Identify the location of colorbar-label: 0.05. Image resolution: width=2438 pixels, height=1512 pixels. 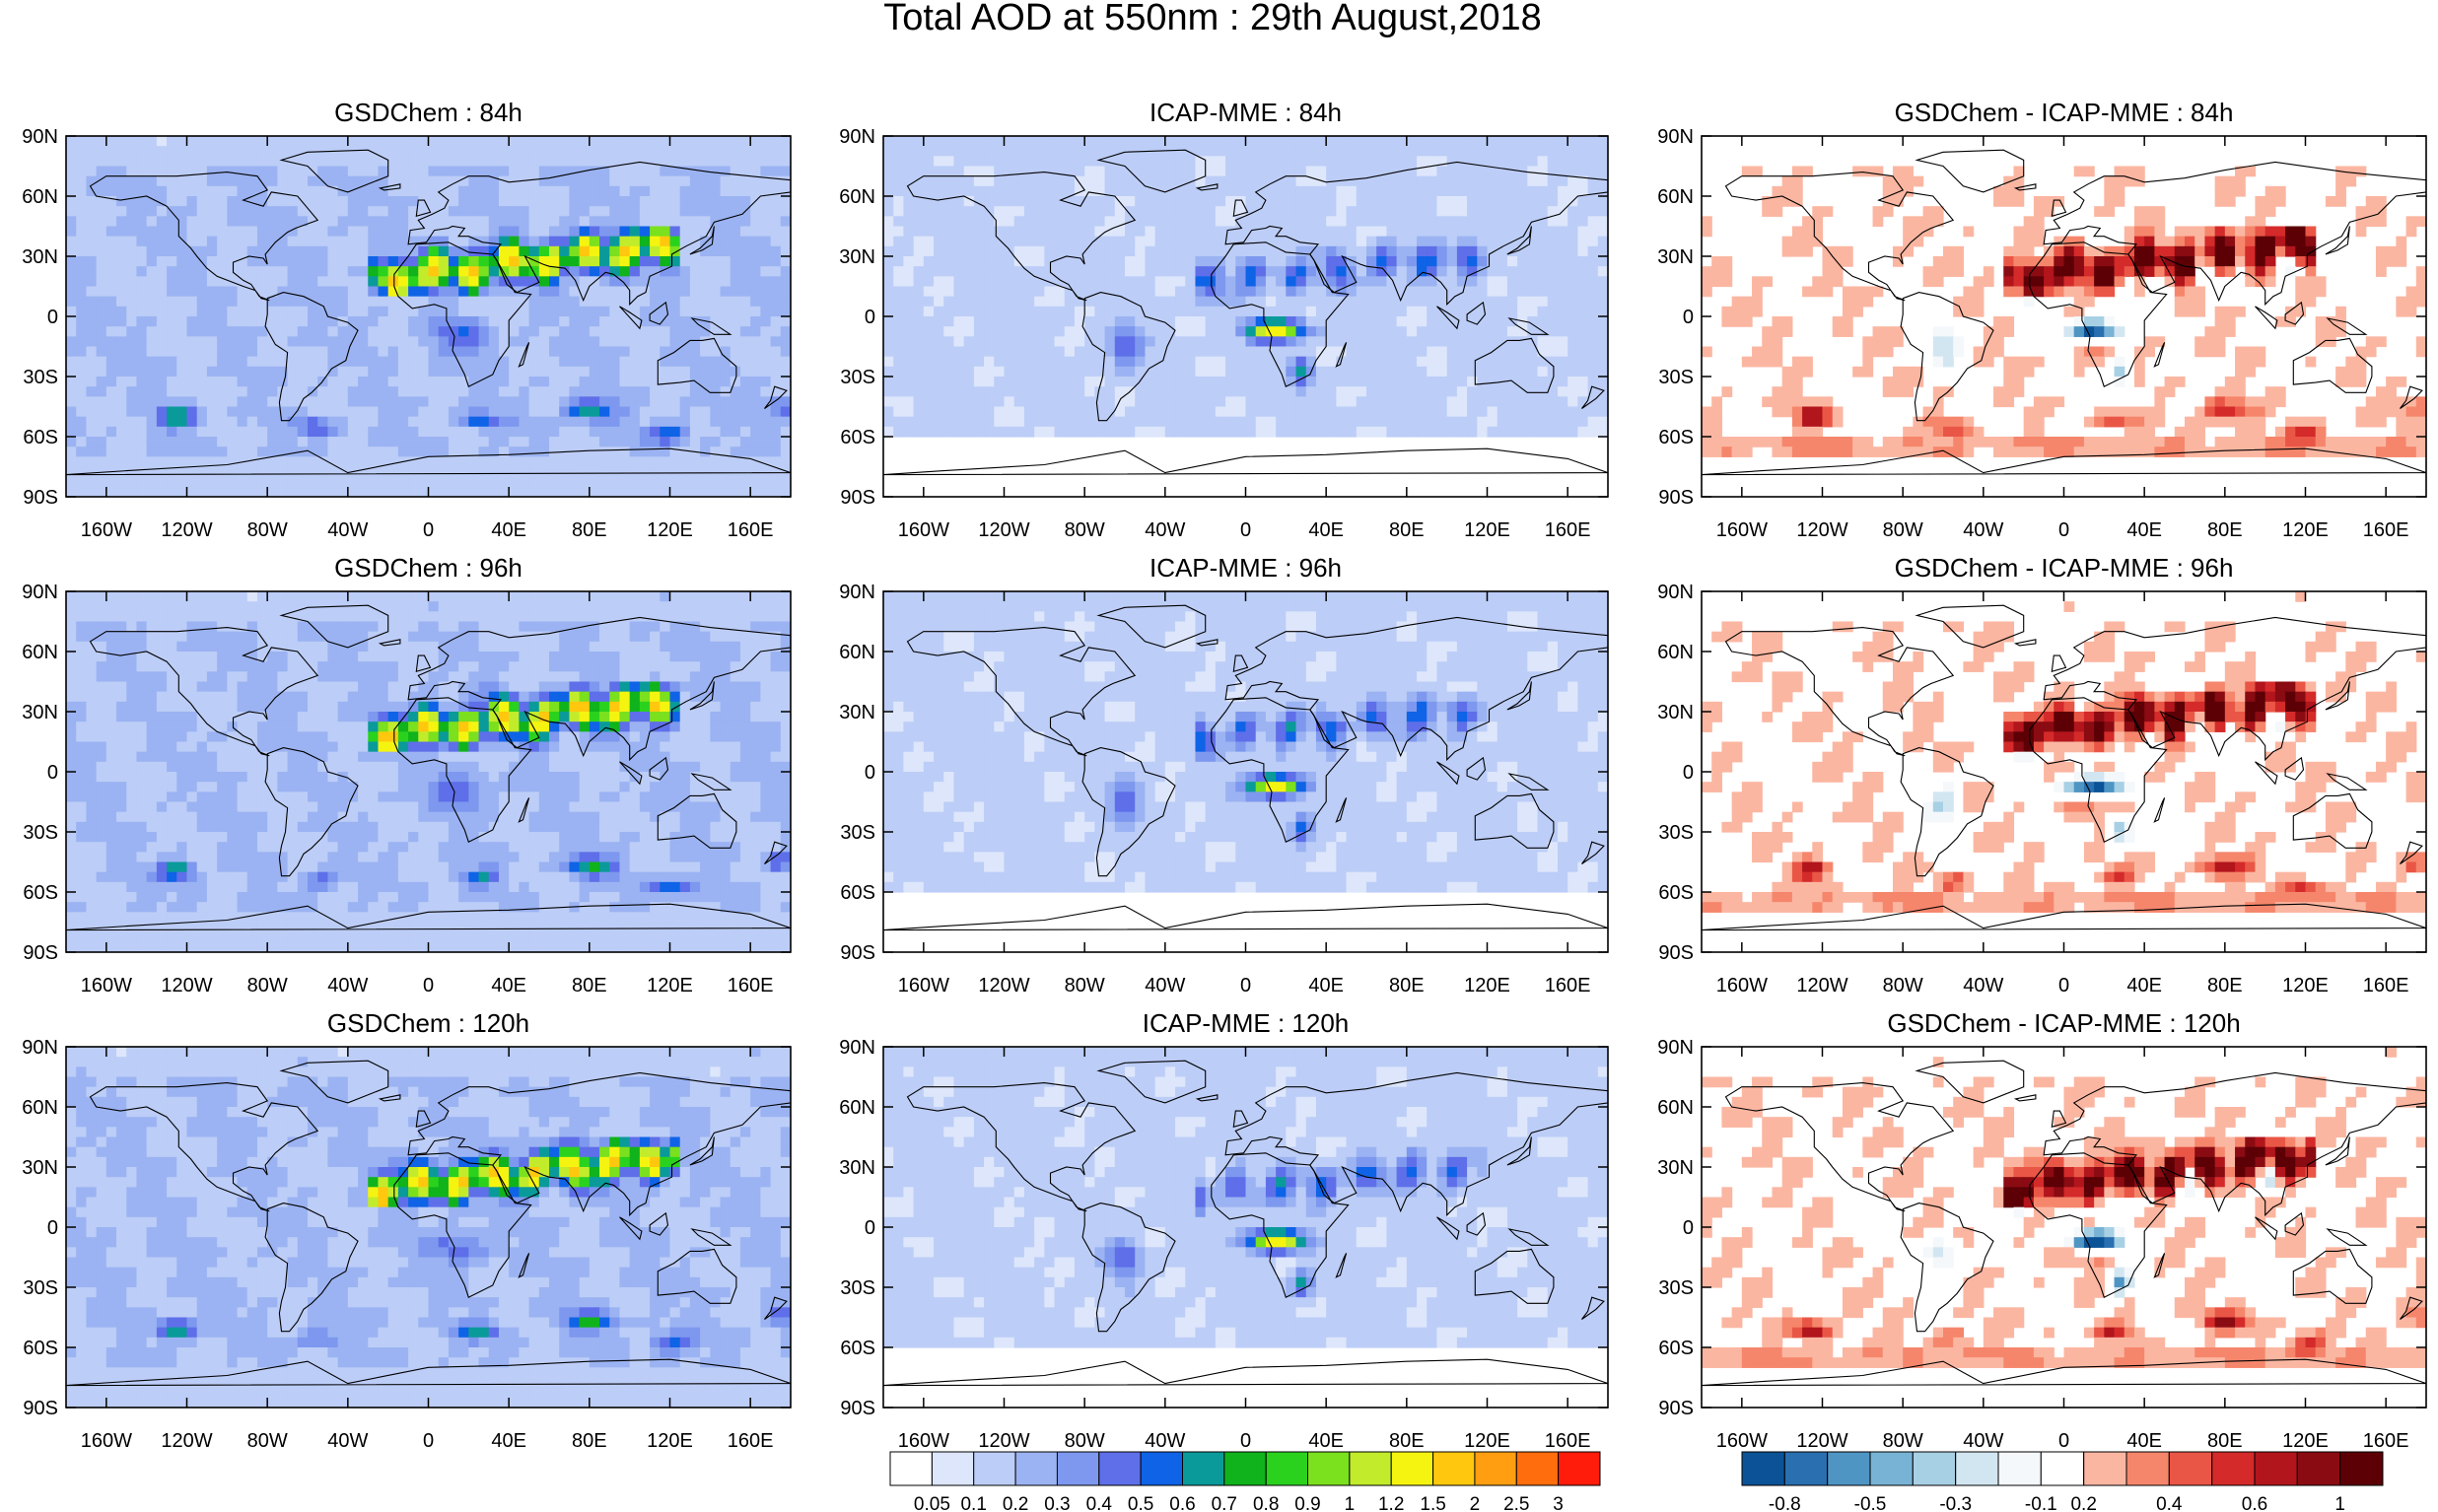
(932, 1503).